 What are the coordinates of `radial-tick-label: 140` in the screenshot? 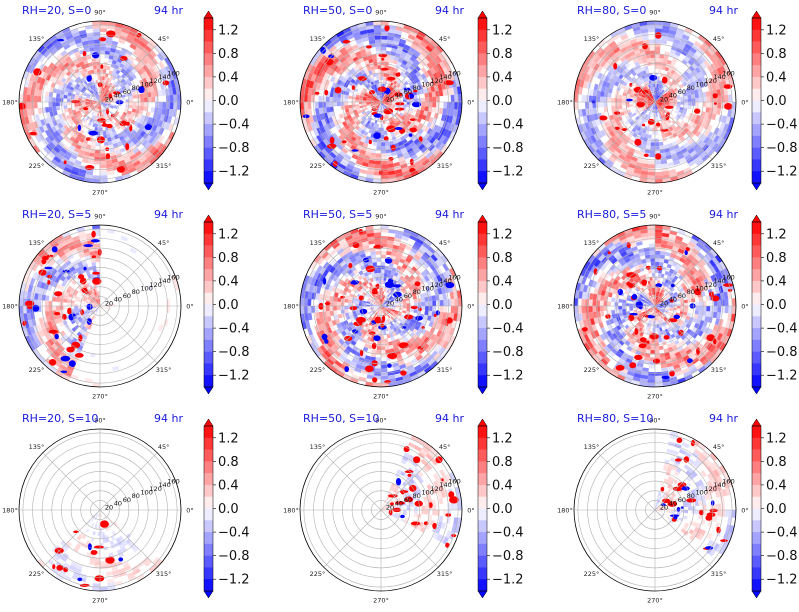 It's located at (445, 77).